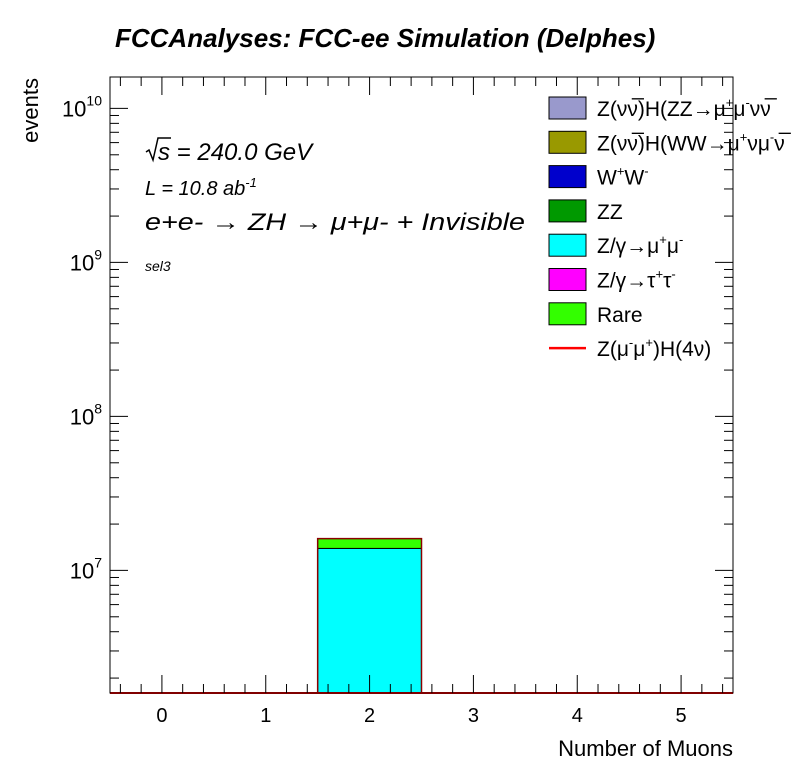 Image resolution: width=796 pixels, height=772 pixels. Describe the element at coordinates (161, 716) in the screenshot. I see `x-tick-label: 0` at that location.